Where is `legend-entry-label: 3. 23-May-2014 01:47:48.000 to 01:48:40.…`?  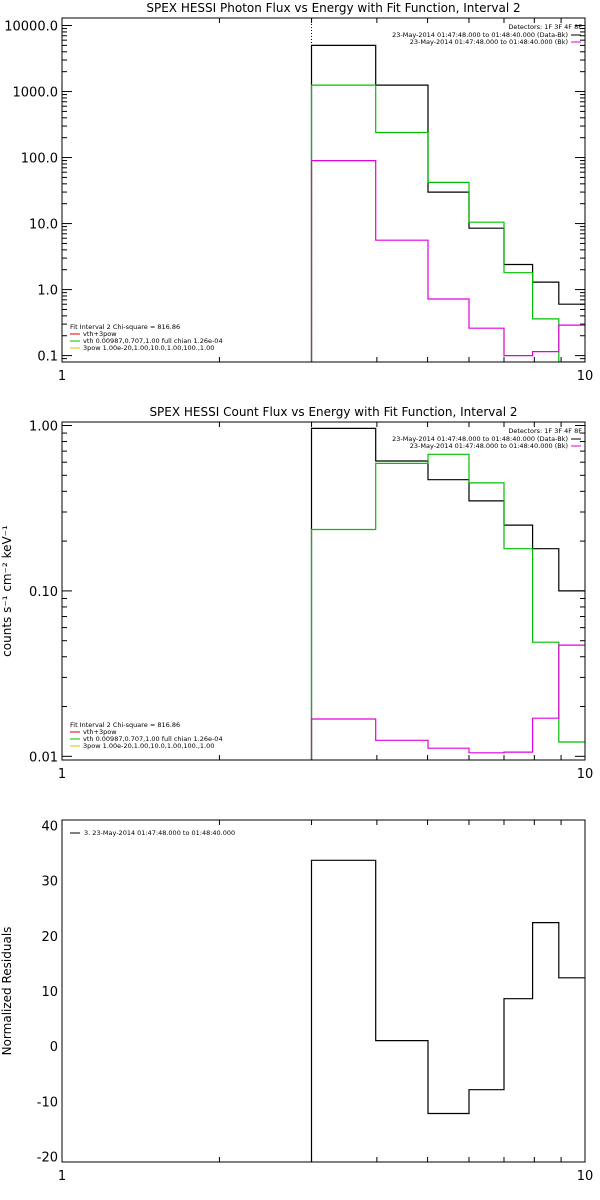
legend-entry-label: 3. 23-May-2014 01:47:48.000 to 01:48:40.… is located at coordinates (159, 833).